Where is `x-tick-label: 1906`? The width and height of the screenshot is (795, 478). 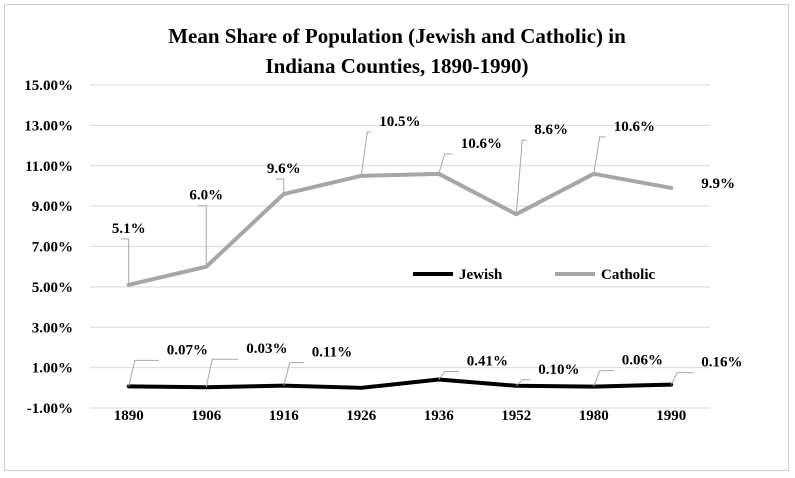 x-tick-label: 1906 is located at coordinates (206, 416).